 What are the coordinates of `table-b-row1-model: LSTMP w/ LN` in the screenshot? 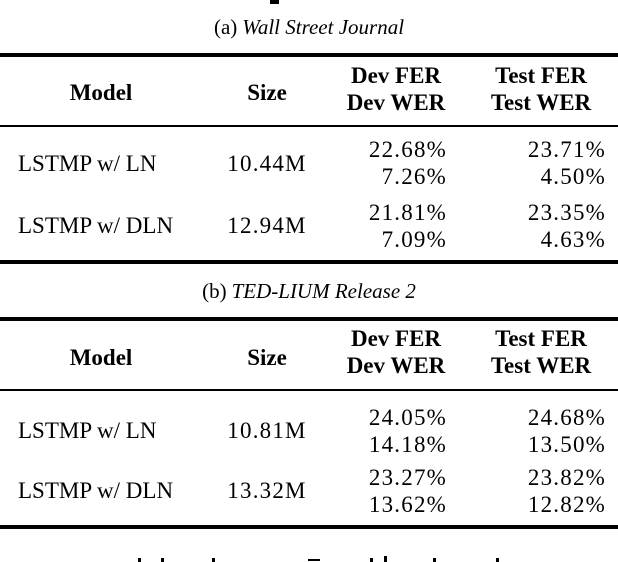 It's located at (87, 430).